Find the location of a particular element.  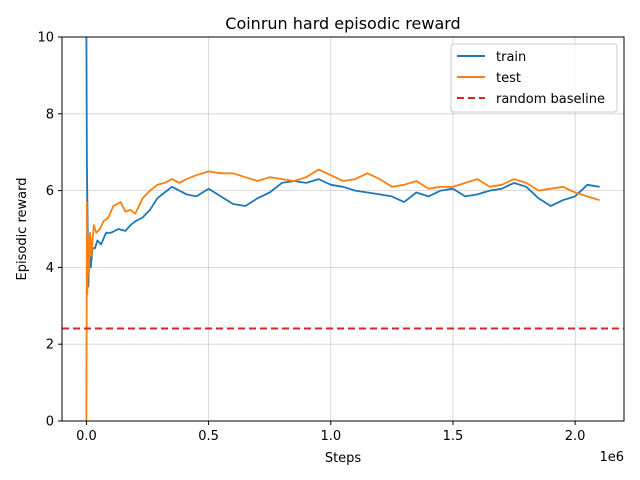

x-tick-label: 1.0 is located at coordinates (330, 436).